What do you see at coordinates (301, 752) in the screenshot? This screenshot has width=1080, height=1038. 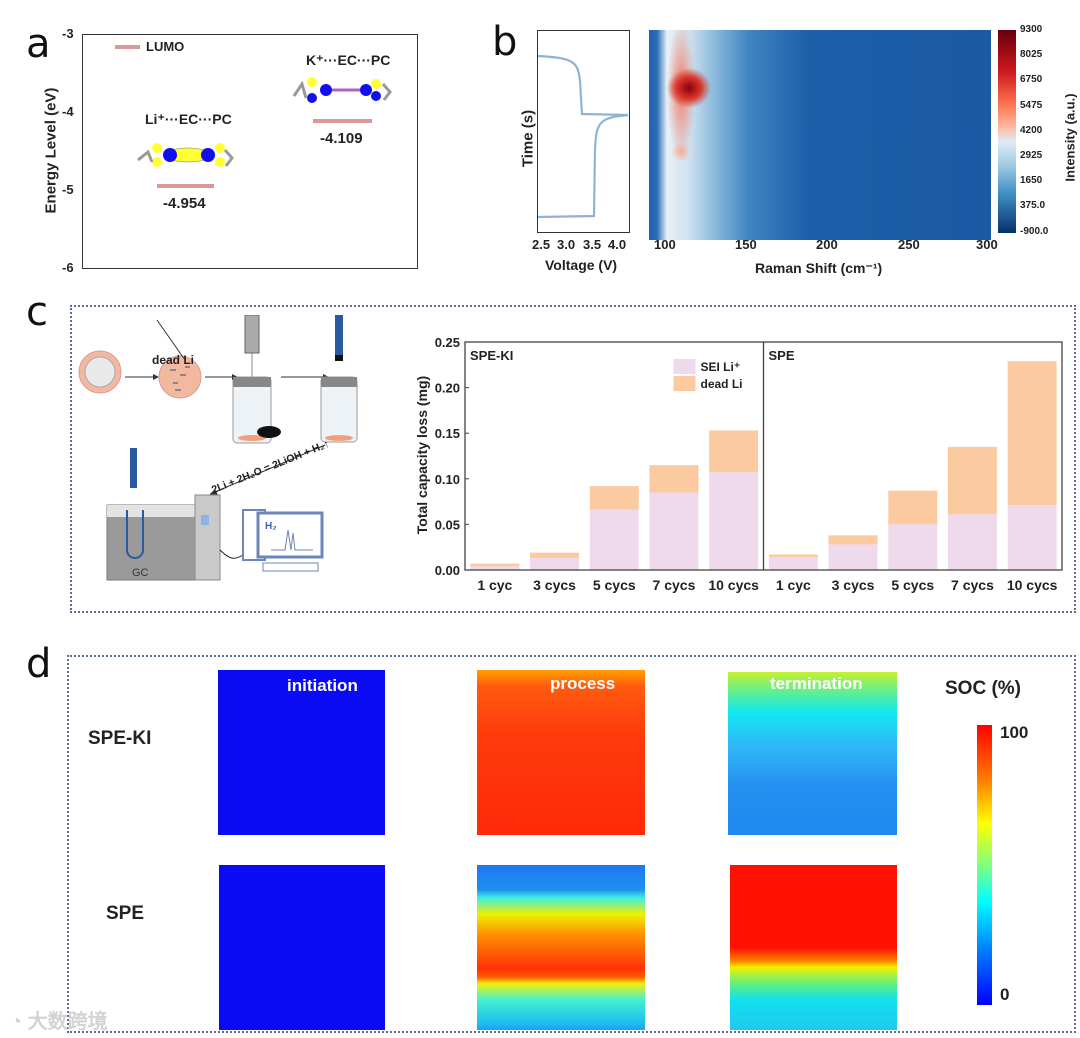 I see `soc-map-spe-ki-initiation` at bounding box center [301, 752].